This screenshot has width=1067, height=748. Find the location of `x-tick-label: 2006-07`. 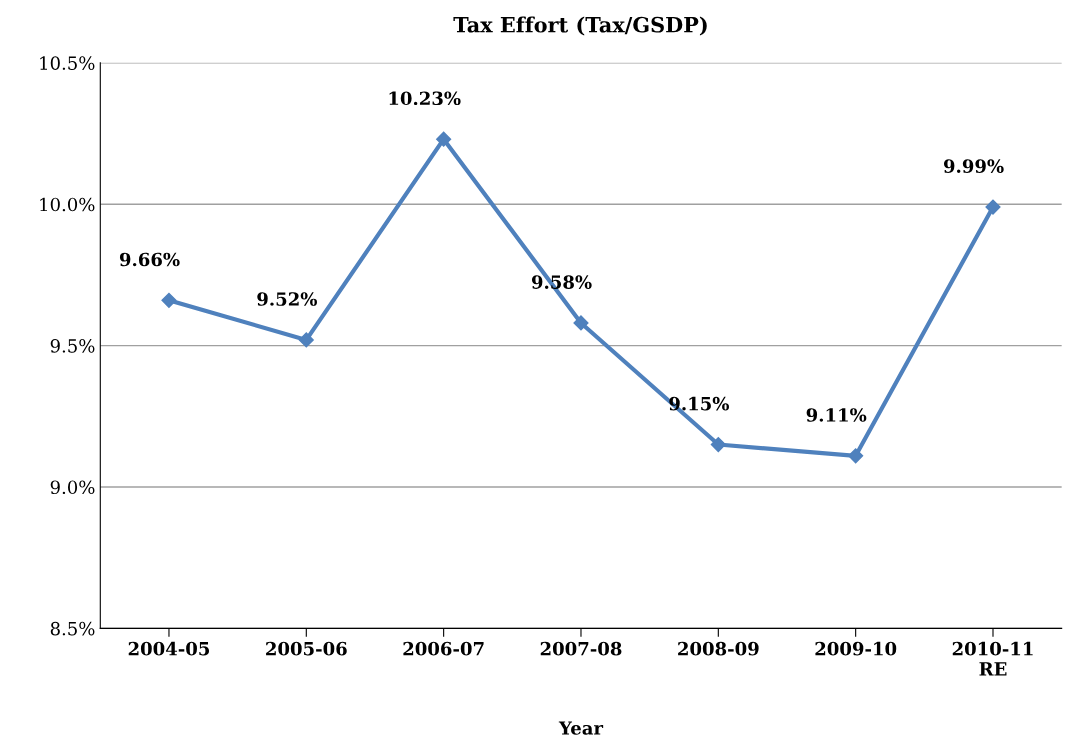

x-tick-label: 2006-07 is located at coordinates (443, 648).